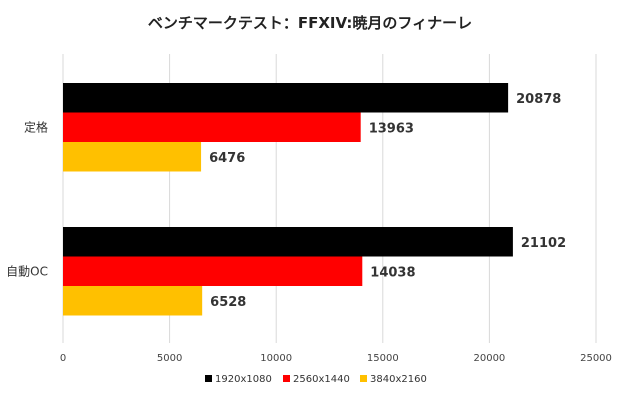 The width and height of the screenshot is (620, 400). Describe the element at coordinates (321, 379) in the screenshot. I see `legend-label-1: 2560x1440` at that location.